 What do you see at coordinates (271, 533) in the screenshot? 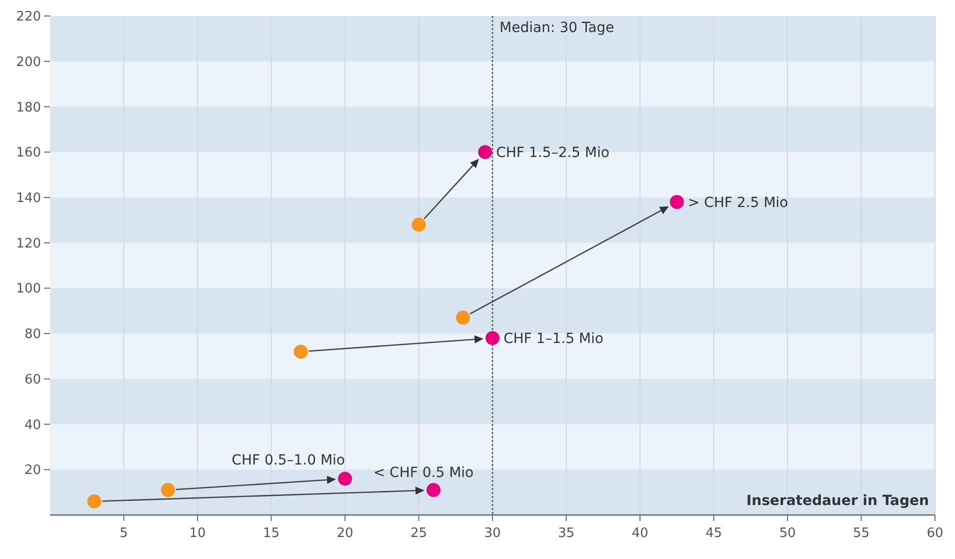
I see `x-tick-label: 15` at bounding box center [271, 533].